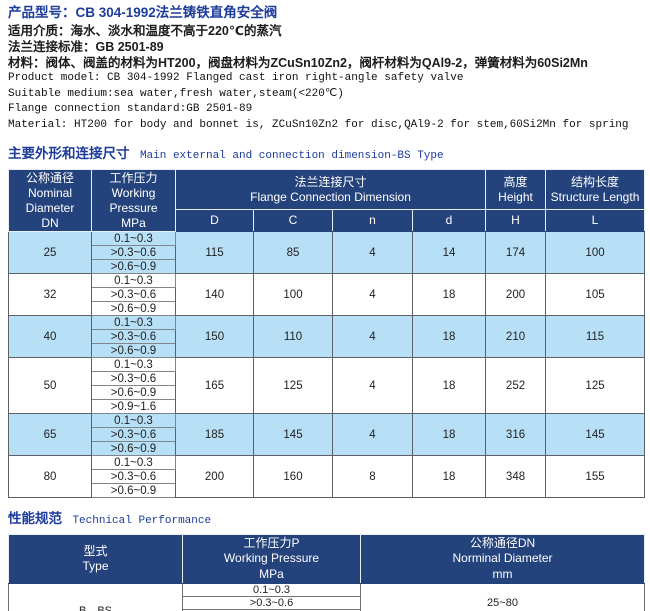 This screenshot has width=650, height=611. I want to click on col-header-H: H, so click(516, 220).